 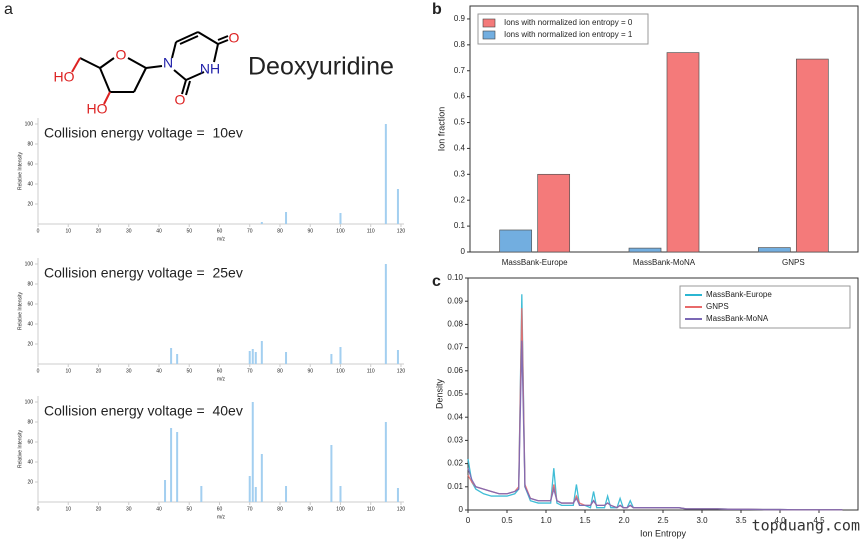 I want to click on y-tick-label: 0.06, so click(x=455, y=370).